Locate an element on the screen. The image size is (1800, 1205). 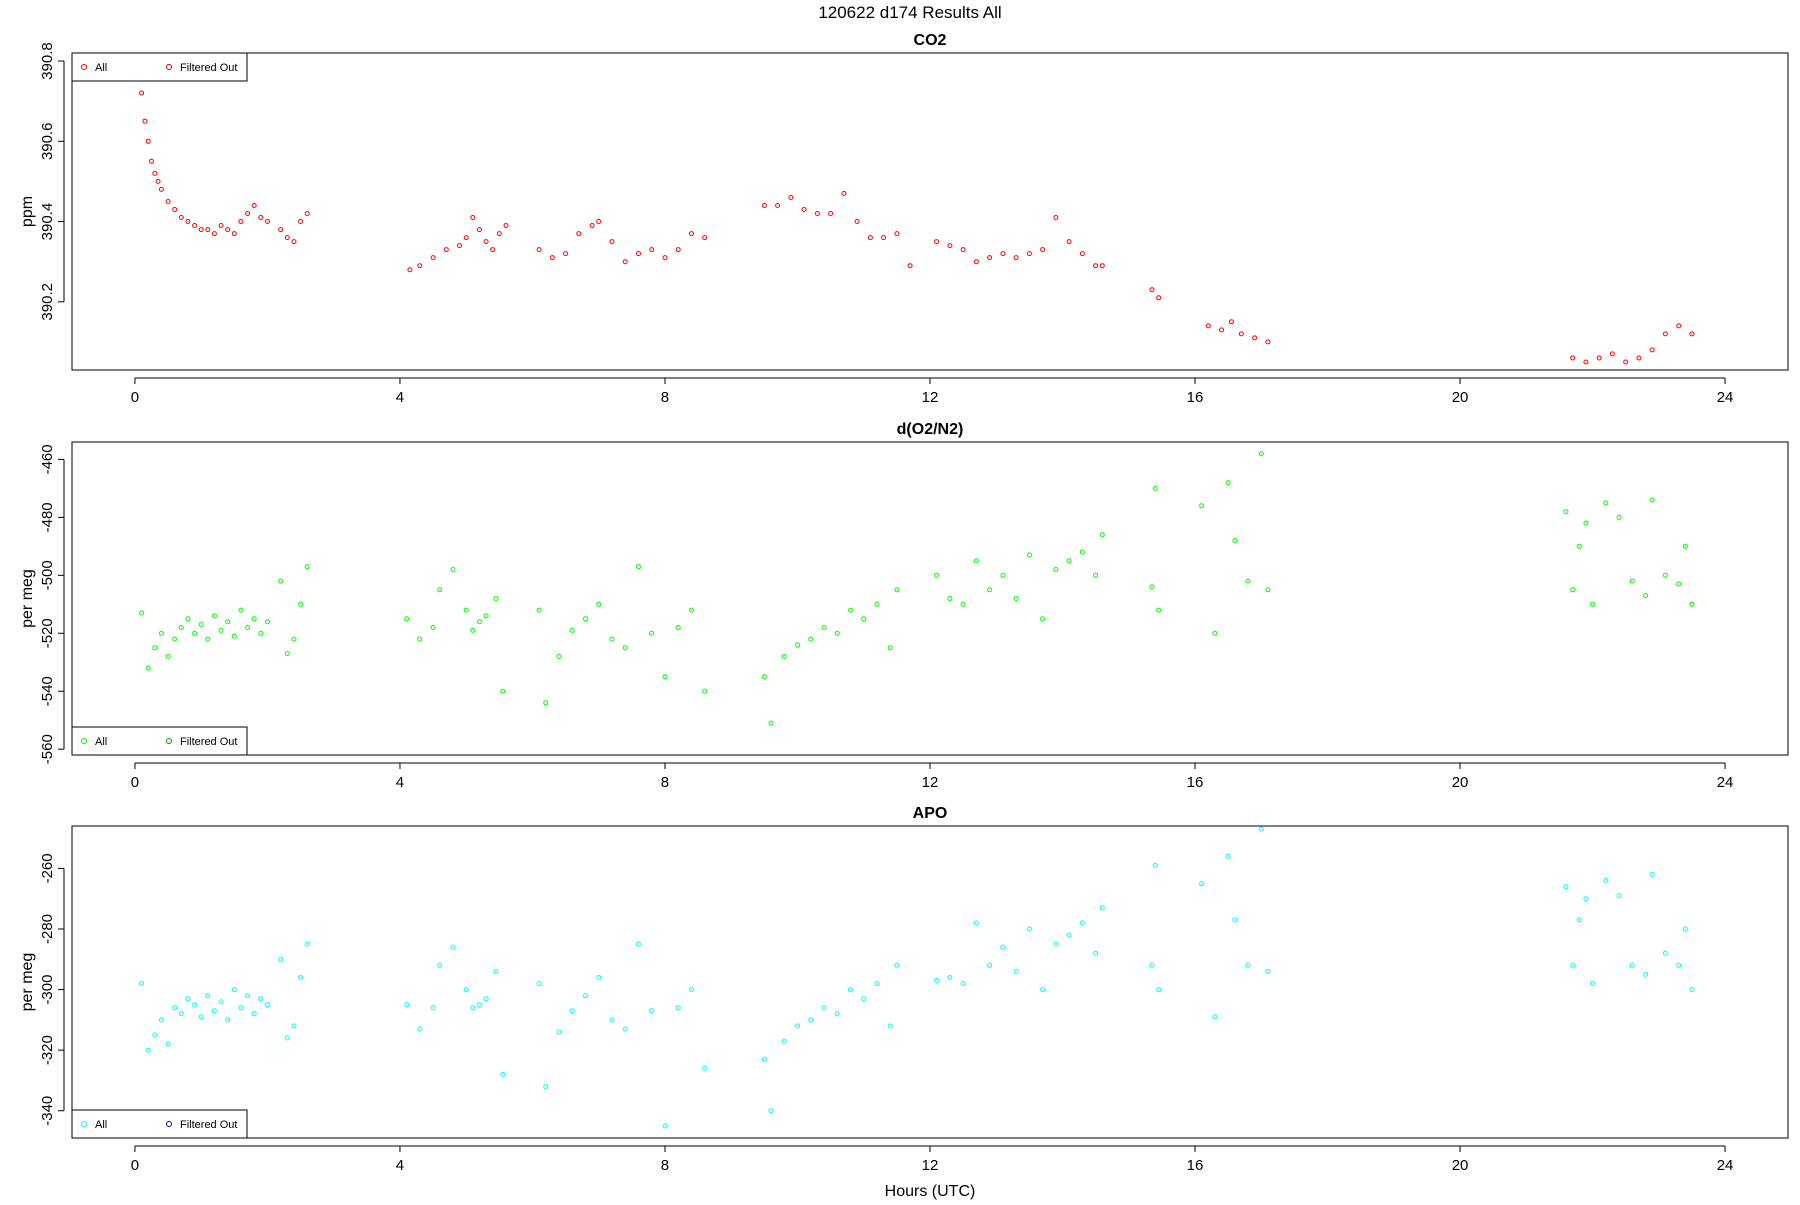
apo-legend-box is located at coordinates (159, 1124).